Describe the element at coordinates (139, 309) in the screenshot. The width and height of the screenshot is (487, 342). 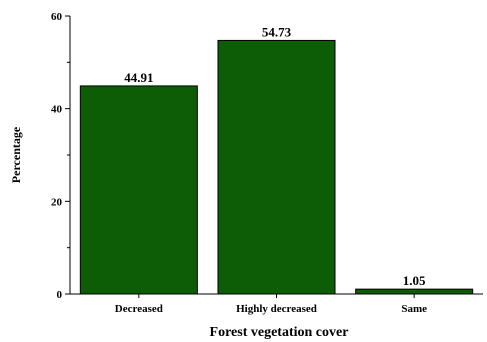
I see `x-tick-label: Decreased` at that location.